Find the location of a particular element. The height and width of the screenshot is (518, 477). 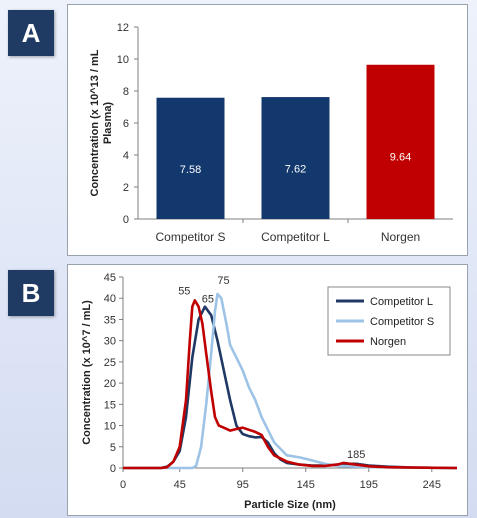

y-tick-label: 8 is located at coordinates (126, 92).